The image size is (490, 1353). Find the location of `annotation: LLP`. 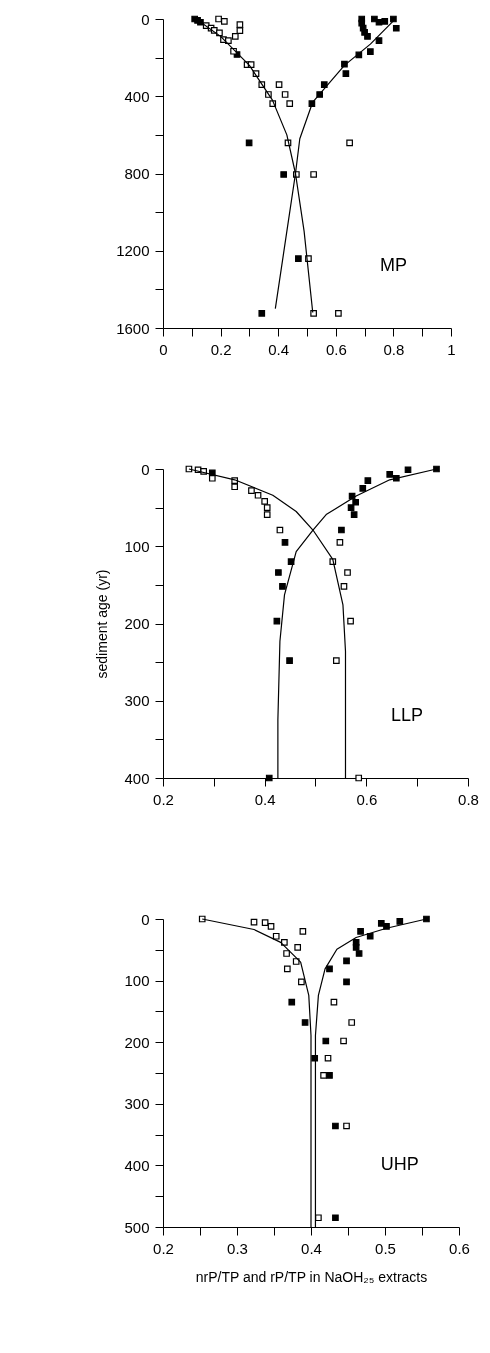

annotation: LLP is located at coordinates (407, 715).